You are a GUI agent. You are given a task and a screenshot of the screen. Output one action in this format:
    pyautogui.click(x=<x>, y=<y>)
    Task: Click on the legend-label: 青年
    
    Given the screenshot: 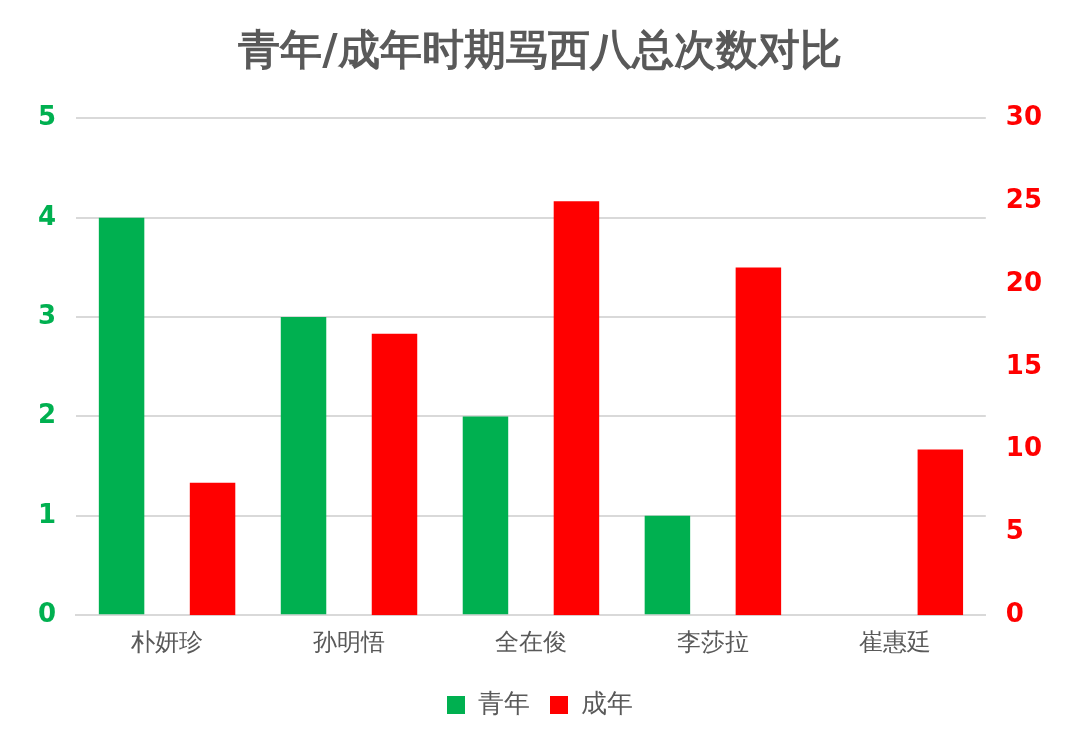 What is the action you would take?
    pyautogui.click(x=504, y=702)
    